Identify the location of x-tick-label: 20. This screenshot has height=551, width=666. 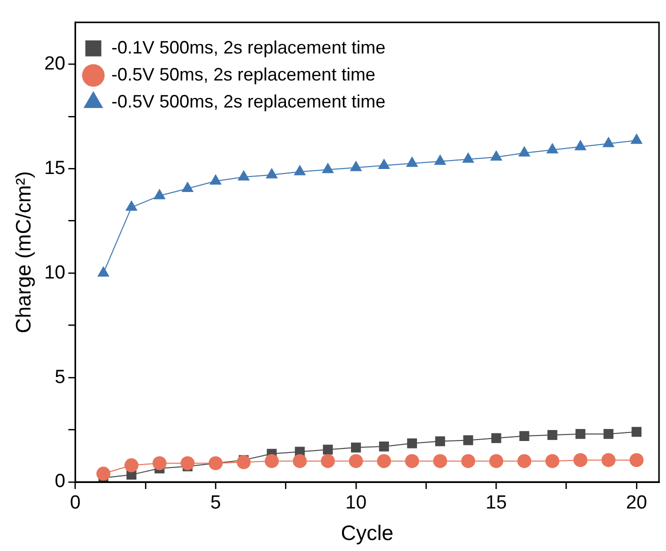
(637, 503).